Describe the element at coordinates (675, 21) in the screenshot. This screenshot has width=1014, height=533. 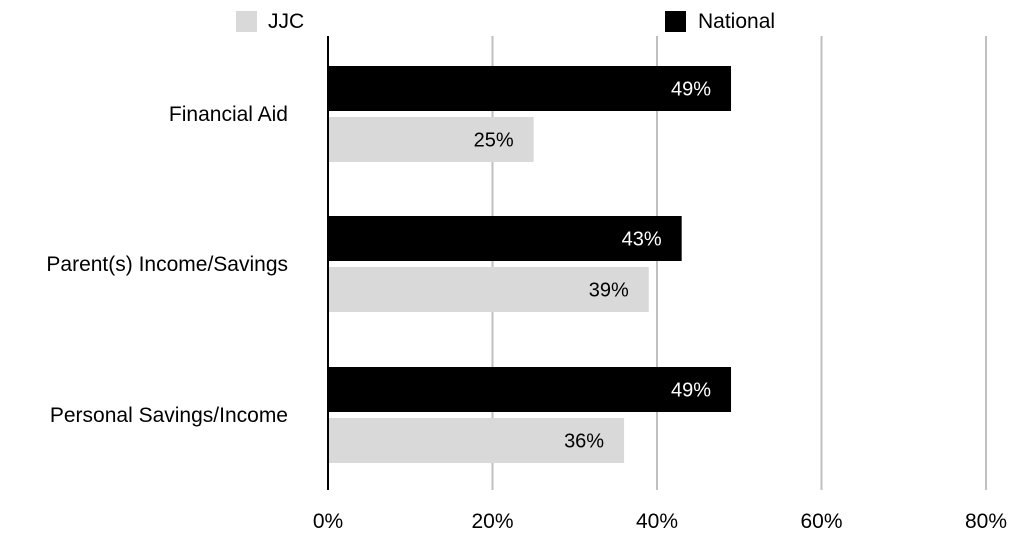
I see `legend-swatch-national` at that location.